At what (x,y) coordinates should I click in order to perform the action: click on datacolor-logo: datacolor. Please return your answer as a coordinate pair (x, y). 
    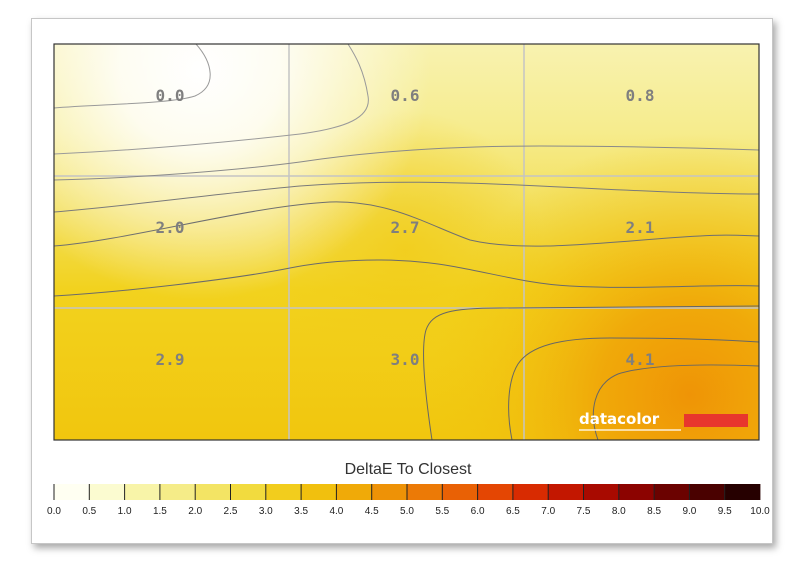
    Looking at the image, I should click on (663, 420).